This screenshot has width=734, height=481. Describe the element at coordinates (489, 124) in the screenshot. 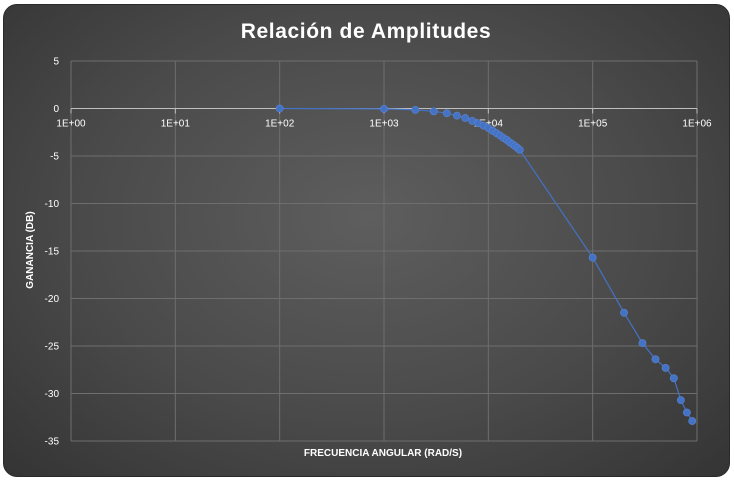

I see `x-tick-label: 1E+04` at that location.